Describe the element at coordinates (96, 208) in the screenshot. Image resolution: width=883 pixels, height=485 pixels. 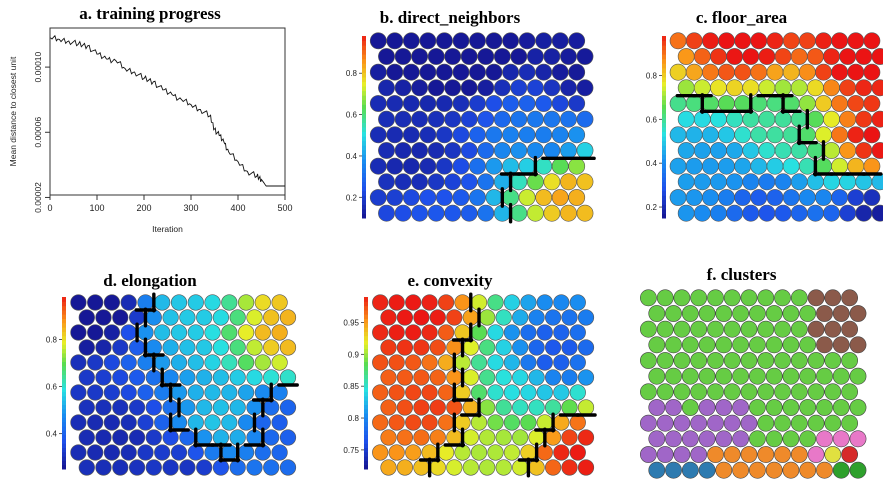
I see `x-tick-label: 100` at that location.